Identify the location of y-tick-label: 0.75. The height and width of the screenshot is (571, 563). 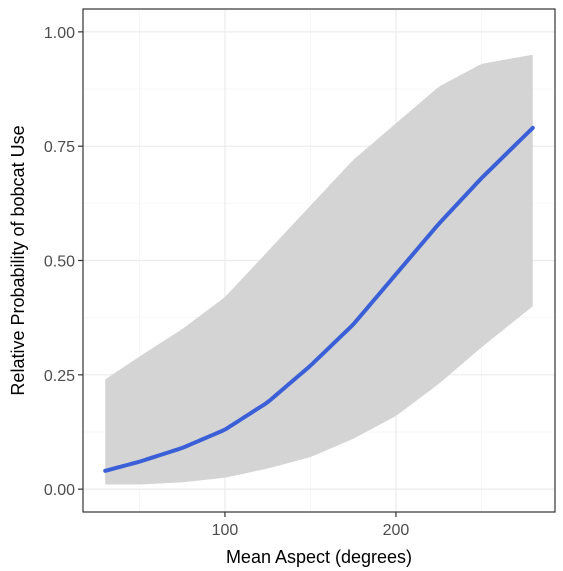
(59, 147).